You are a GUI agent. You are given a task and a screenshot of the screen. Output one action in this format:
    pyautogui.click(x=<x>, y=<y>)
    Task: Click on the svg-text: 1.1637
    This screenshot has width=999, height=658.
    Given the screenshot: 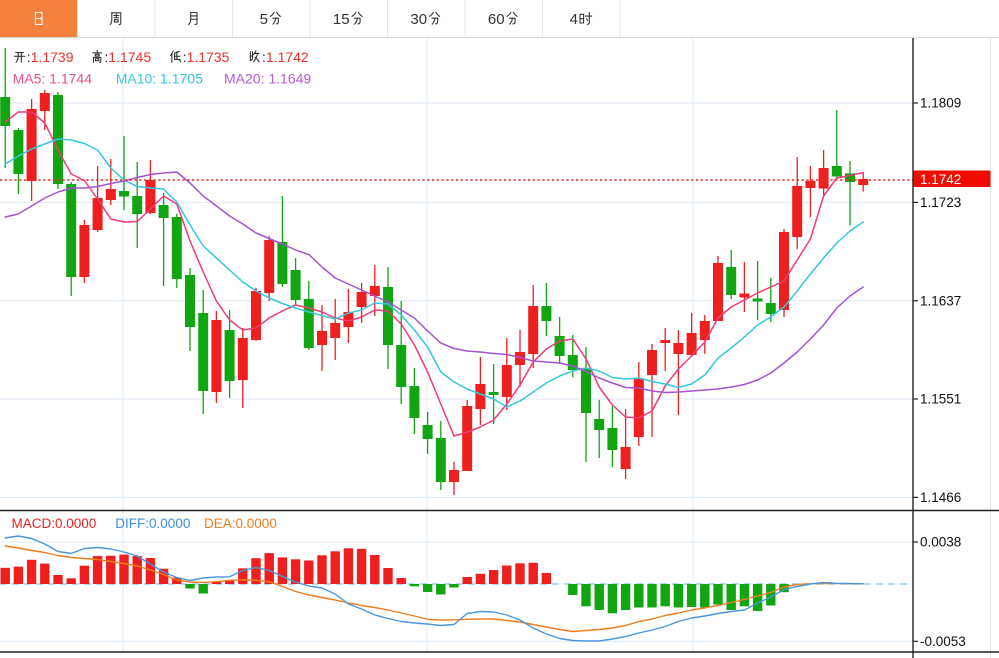 What is the action you would take?
    pyautogui.click(x=940, y=300)
    